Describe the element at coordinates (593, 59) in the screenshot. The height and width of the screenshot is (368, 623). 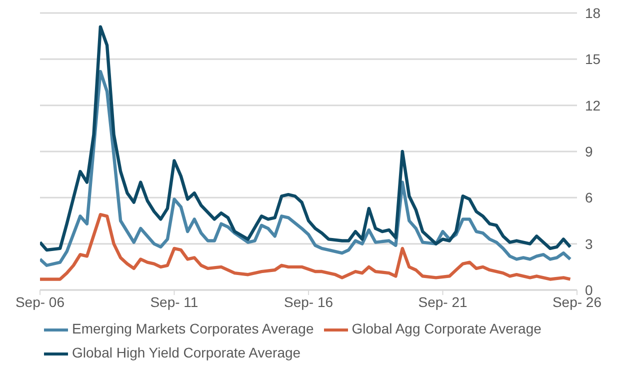
I see `y-tick-label: 15` at that location.